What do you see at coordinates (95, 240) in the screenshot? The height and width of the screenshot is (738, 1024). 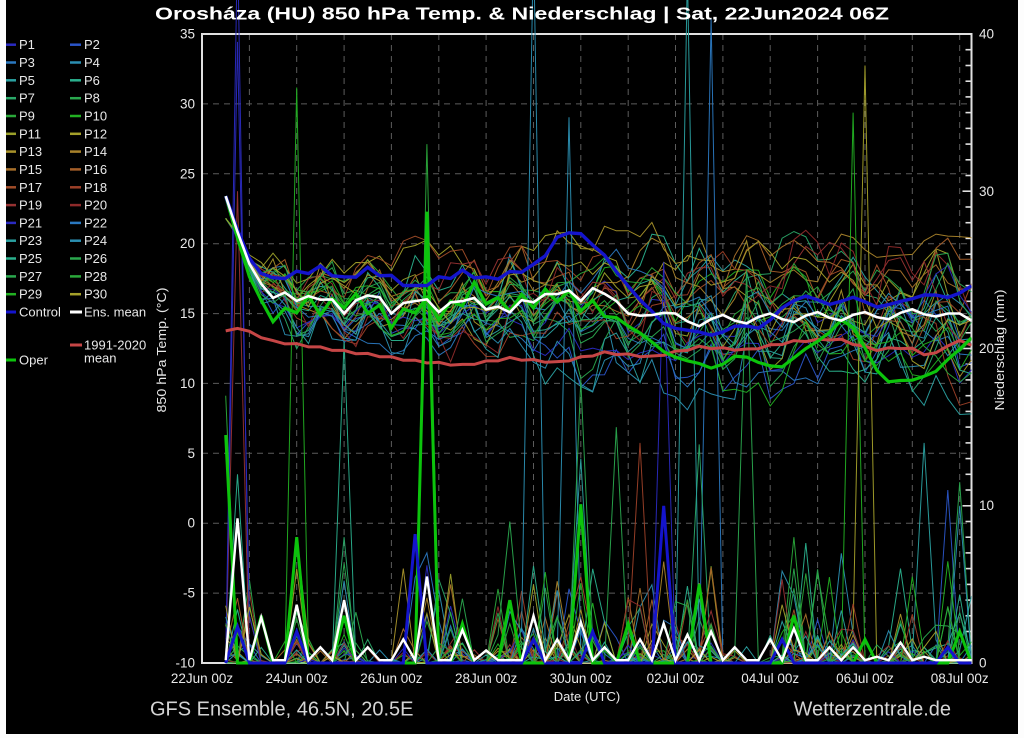 I see `svg-text: P24` at bounding box center [95, 240].